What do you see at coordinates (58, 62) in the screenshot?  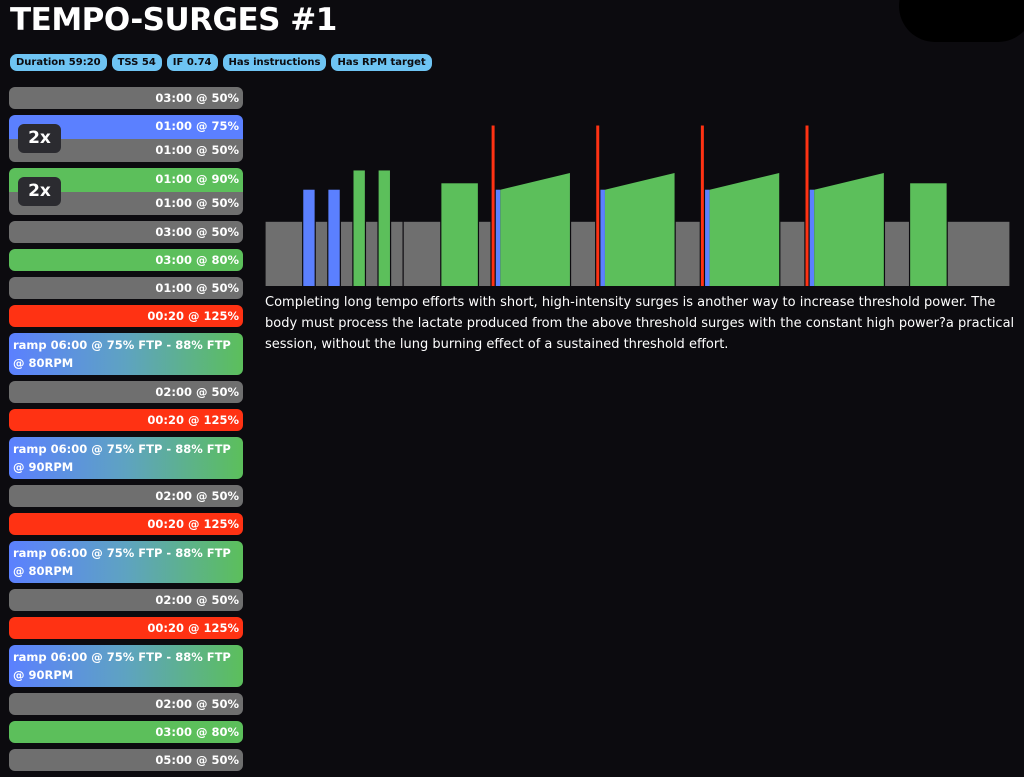 I see `badge-duration: Duration 59:20` at bounding box center [58, 62].